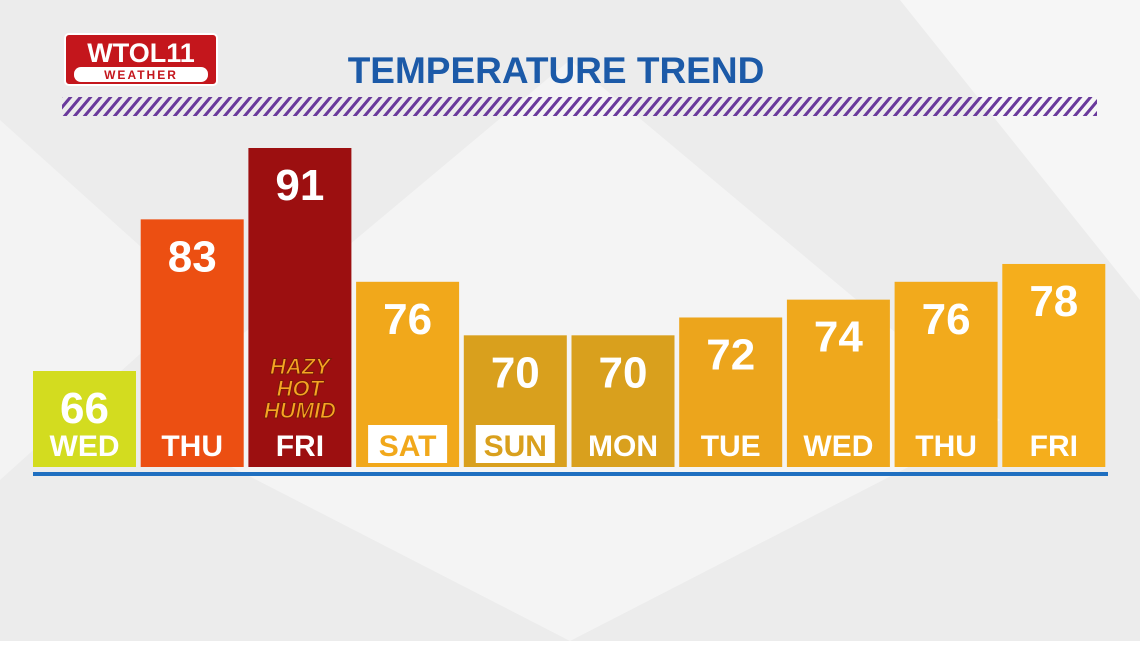 The width and height of the screenshot is (1140, 646). What do you see at coordinates (84, 408) in the screenshot?
I see `value-label: 66` at bounding box center [84, 408].